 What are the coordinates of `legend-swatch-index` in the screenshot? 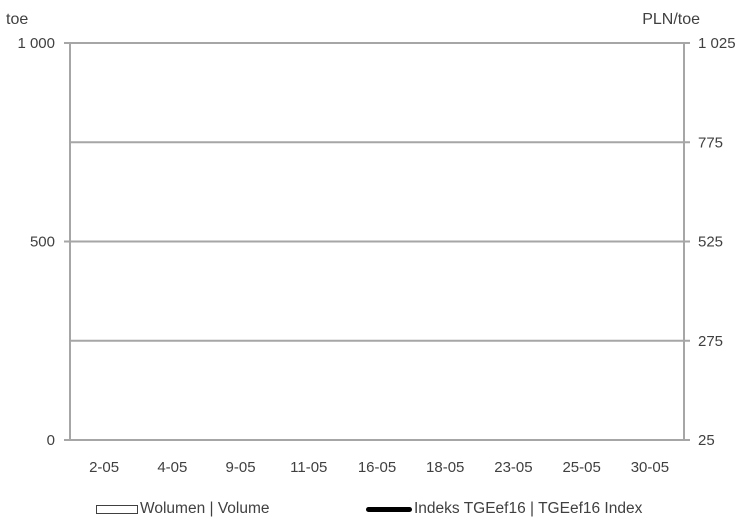 It's located at (389, 509).